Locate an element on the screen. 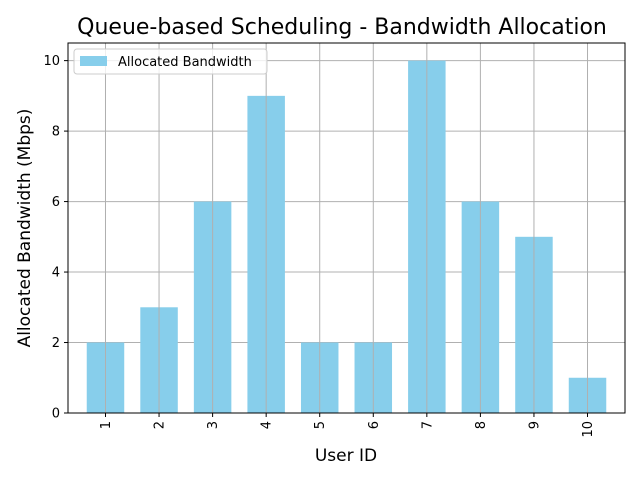  x-tick-label: 1 is located at coordinates (106, 425).